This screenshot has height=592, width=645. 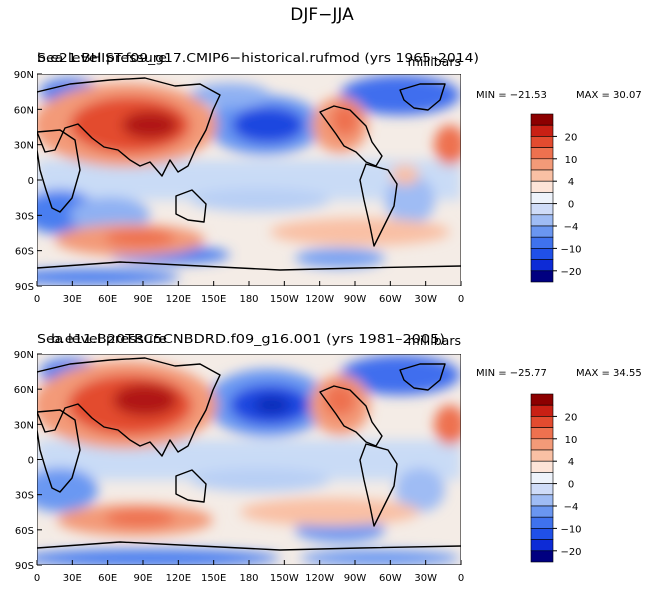 I want to click on panel-2-colorbar-label: 10, so click(x=571, y=440).